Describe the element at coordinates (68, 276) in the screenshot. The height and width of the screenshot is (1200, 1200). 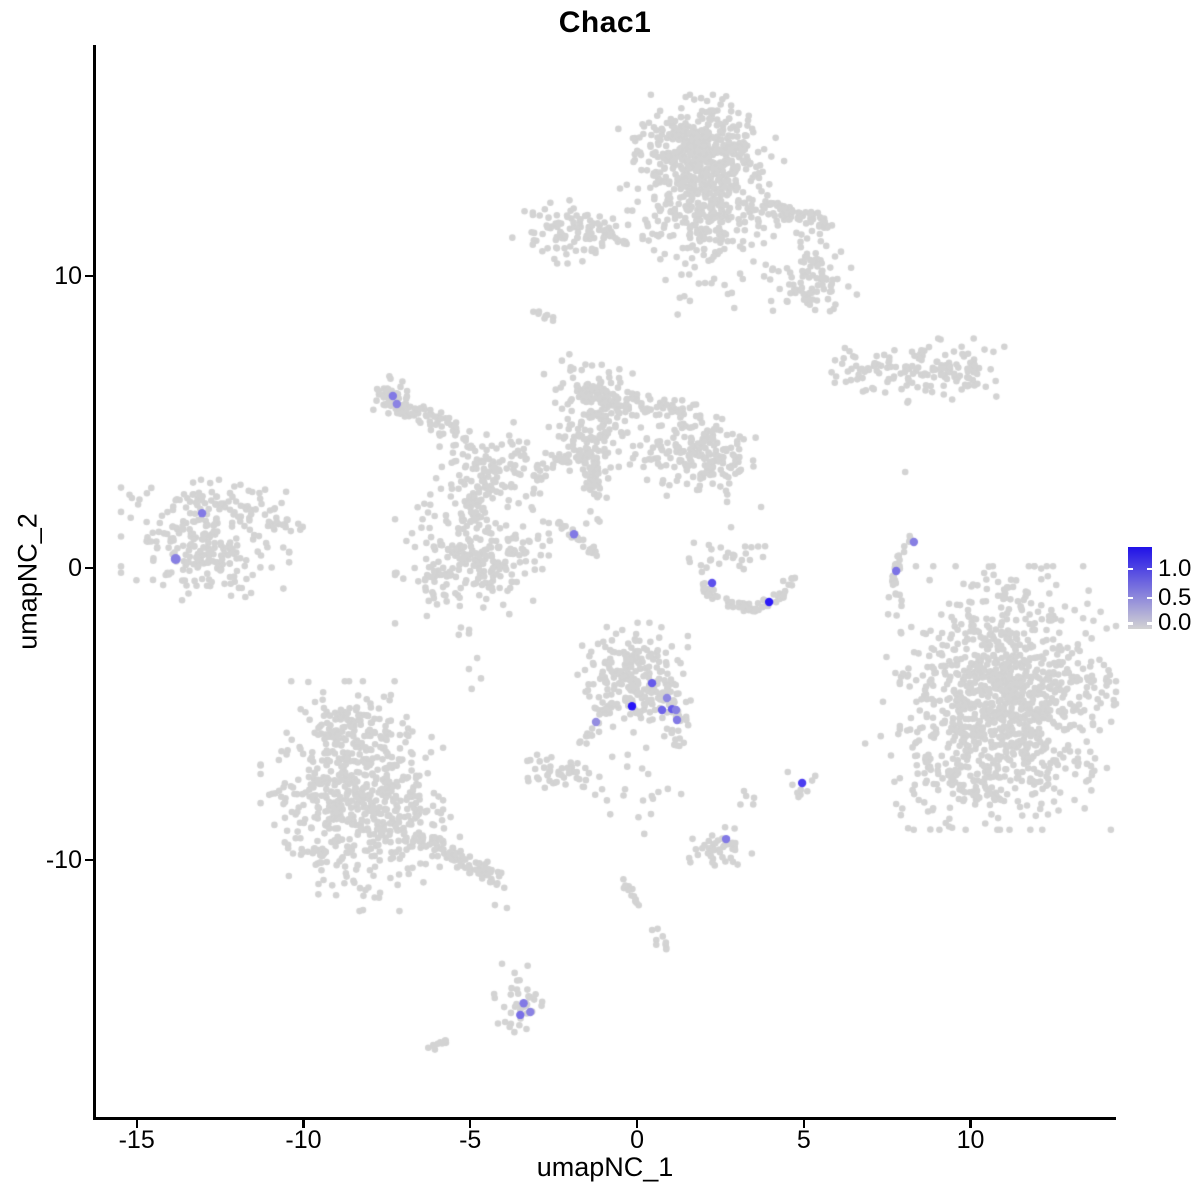
I see `y-tick-label: 10` at that location.